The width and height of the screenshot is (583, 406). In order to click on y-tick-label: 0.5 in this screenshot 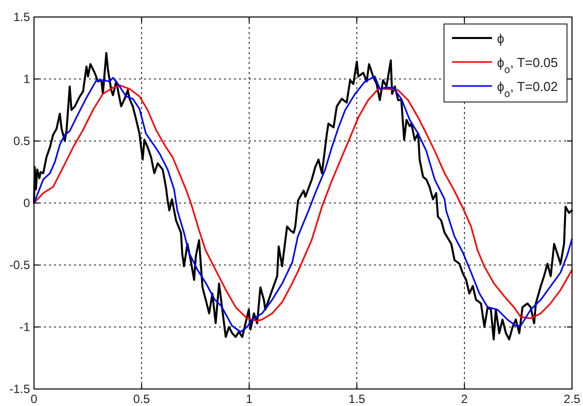, I will do `click(21, 141)`.